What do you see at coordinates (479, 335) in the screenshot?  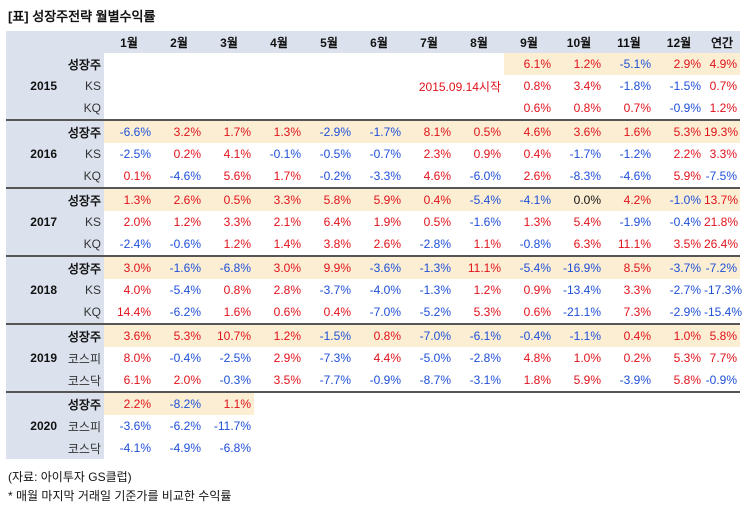 I see `value-cell: -6.1%` at bounding box center [479, 335].